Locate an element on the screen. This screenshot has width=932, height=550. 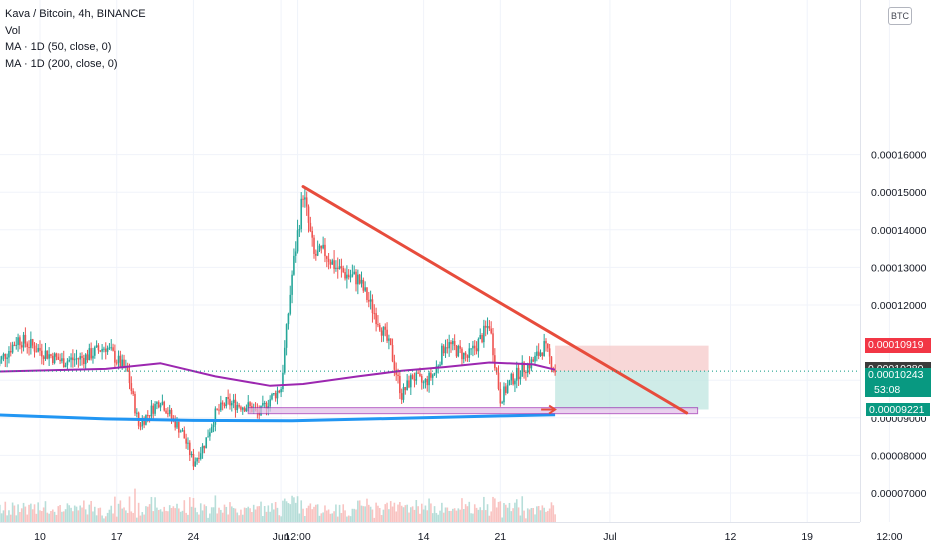
symbol-title: Kava / Bitcoin, 4h, BINANCE is located at coordinates (75, 14).